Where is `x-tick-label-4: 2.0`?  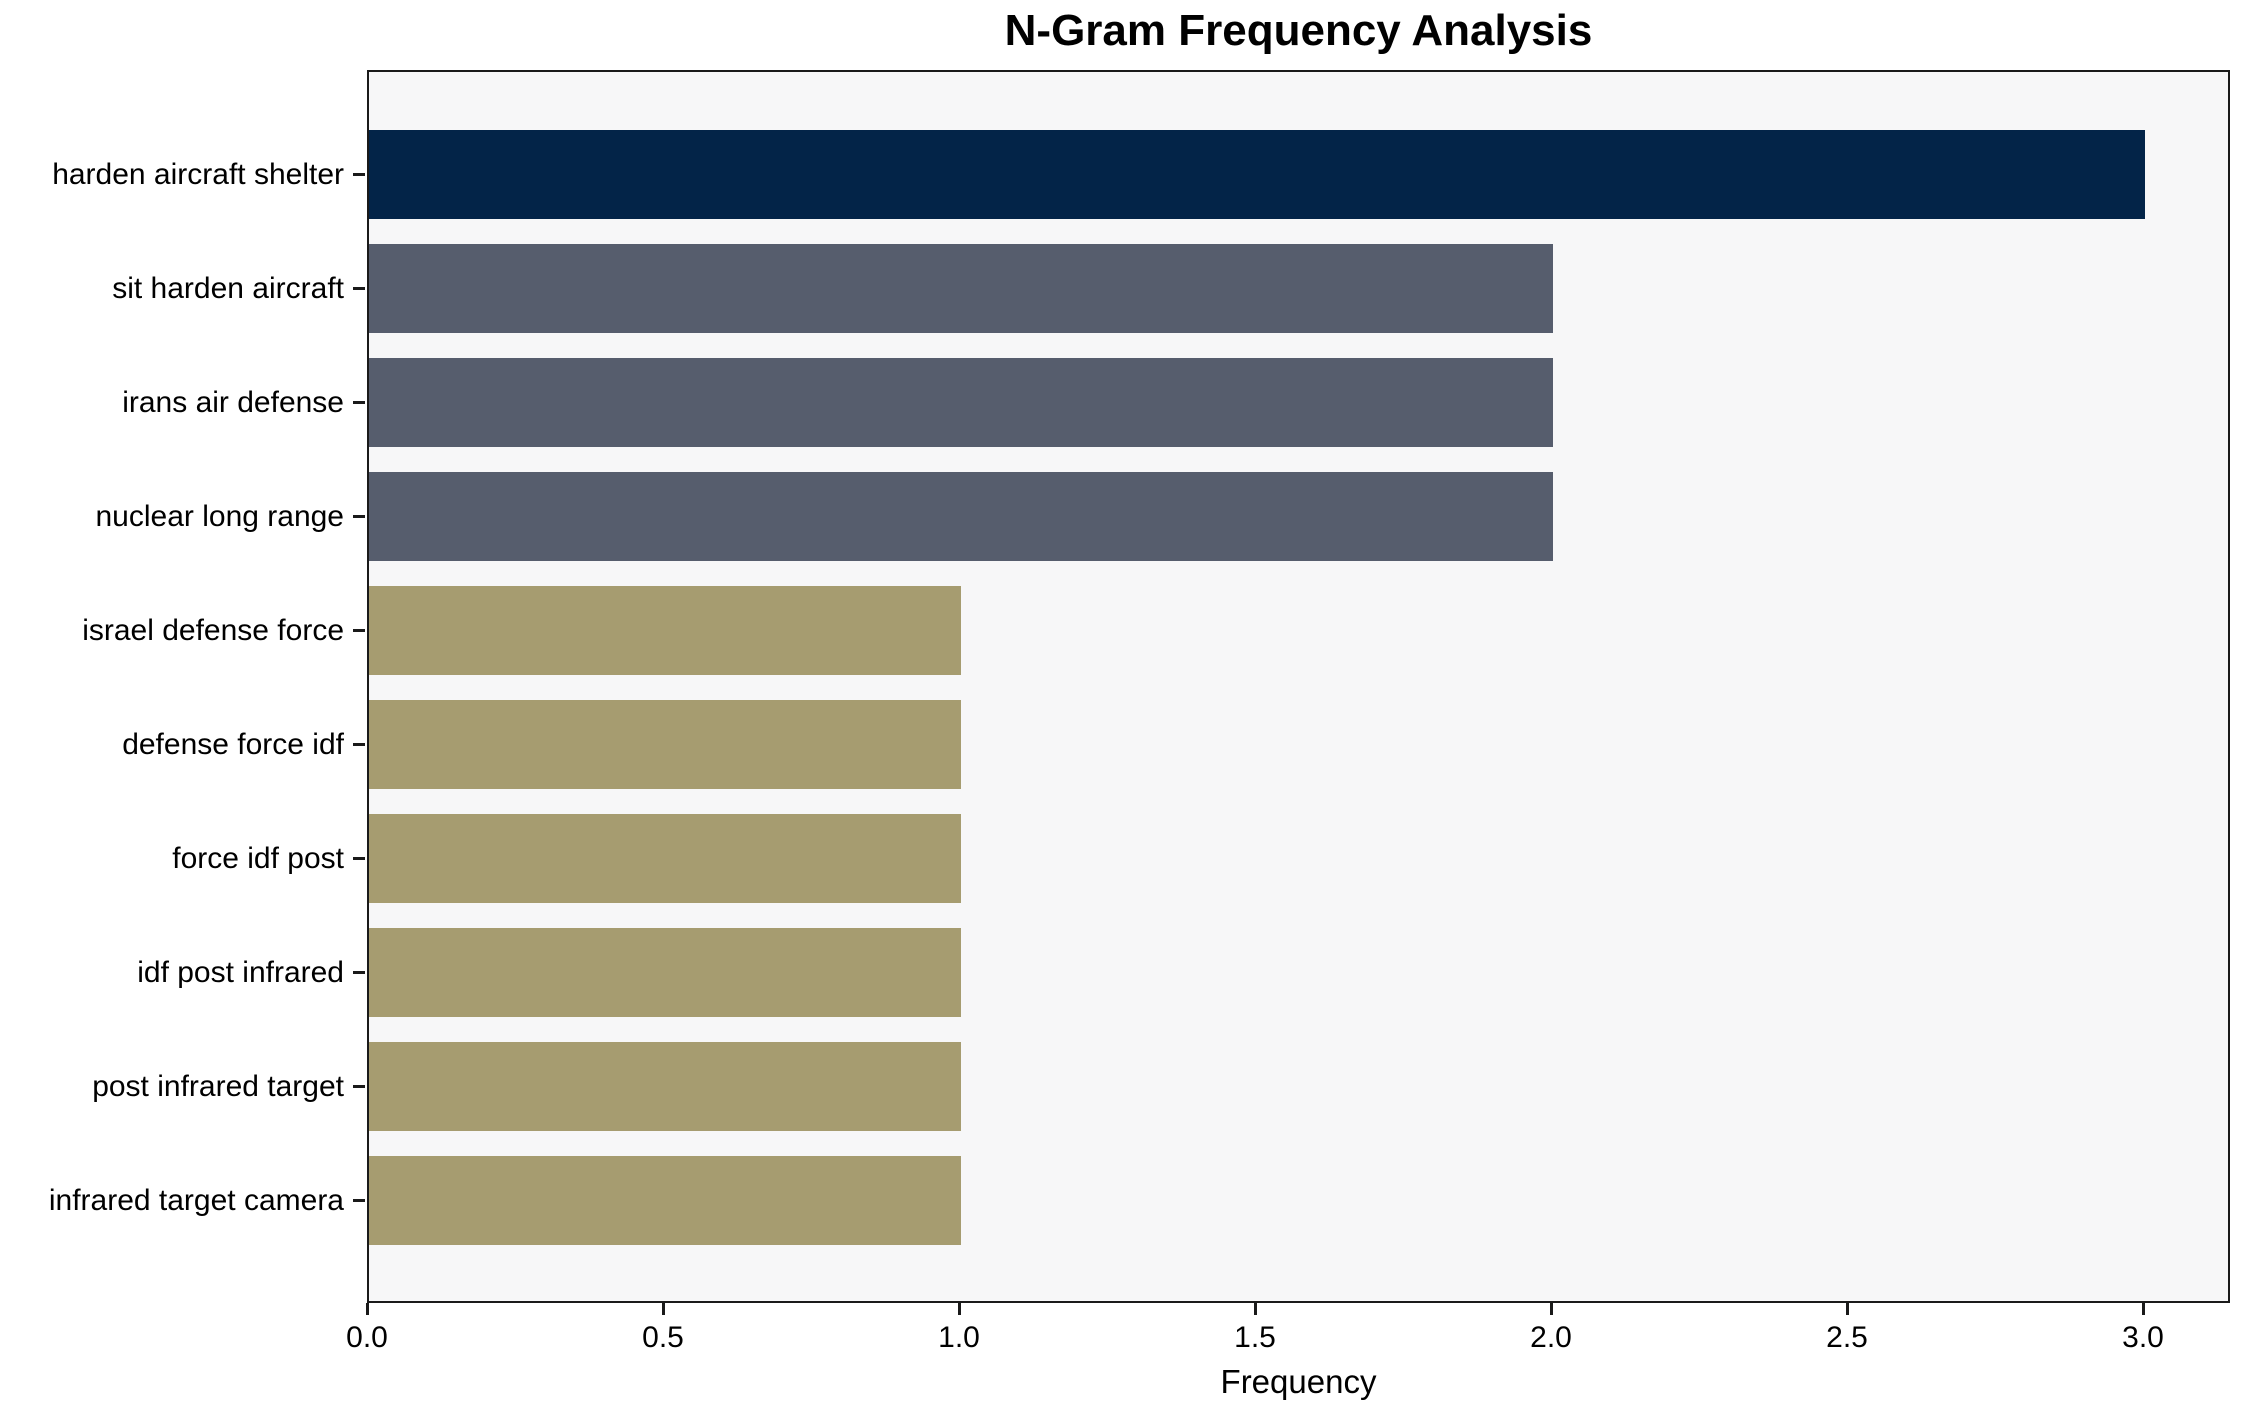 x-tick-label-4: 2.0 is located at coordinates (1551, 1337).